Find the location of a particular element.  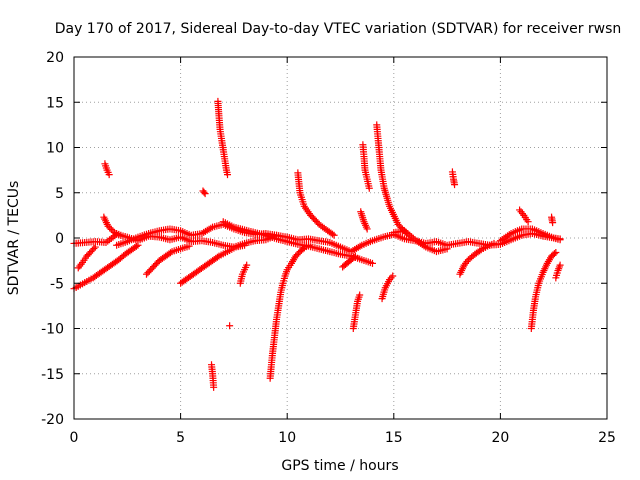

y-tick-label: -10 is located at coordinates (52, 330).